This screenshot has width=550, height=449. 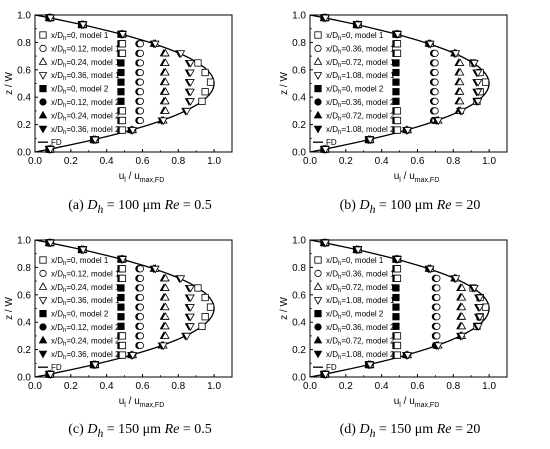 I want to click on legend-label: x/Dh=0.12, model 1, so click(x=85, y=274).